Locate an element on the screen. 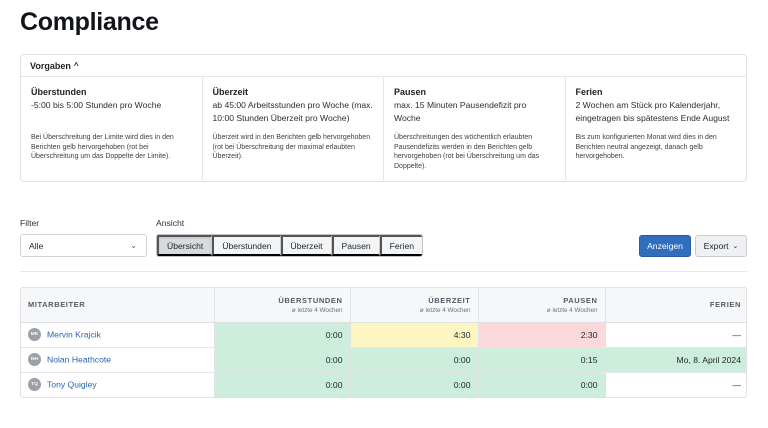 This screenshot has width=768, height=428. table-row: TQ Tony Quigley 0:00 0:00 0:00 — is located at coordinates (383, 384).